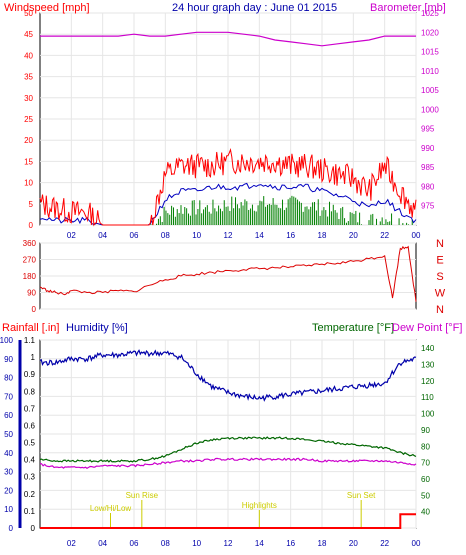  I want to click on temperature-y-tick: 100, so click(428, 414).